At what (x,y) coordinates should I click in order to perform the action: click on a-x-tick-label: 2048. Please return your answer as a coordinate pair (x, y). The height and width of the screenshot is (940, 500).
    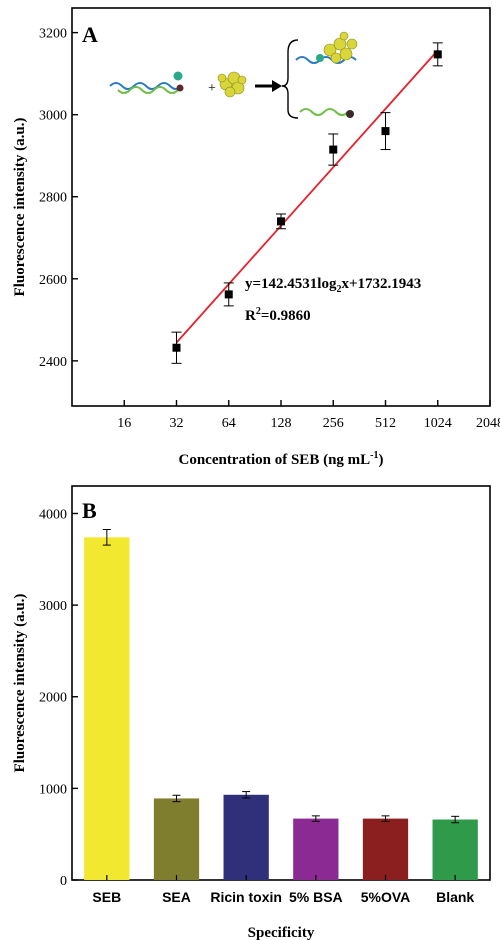
    Looking at the image, I should click on (488, 423).